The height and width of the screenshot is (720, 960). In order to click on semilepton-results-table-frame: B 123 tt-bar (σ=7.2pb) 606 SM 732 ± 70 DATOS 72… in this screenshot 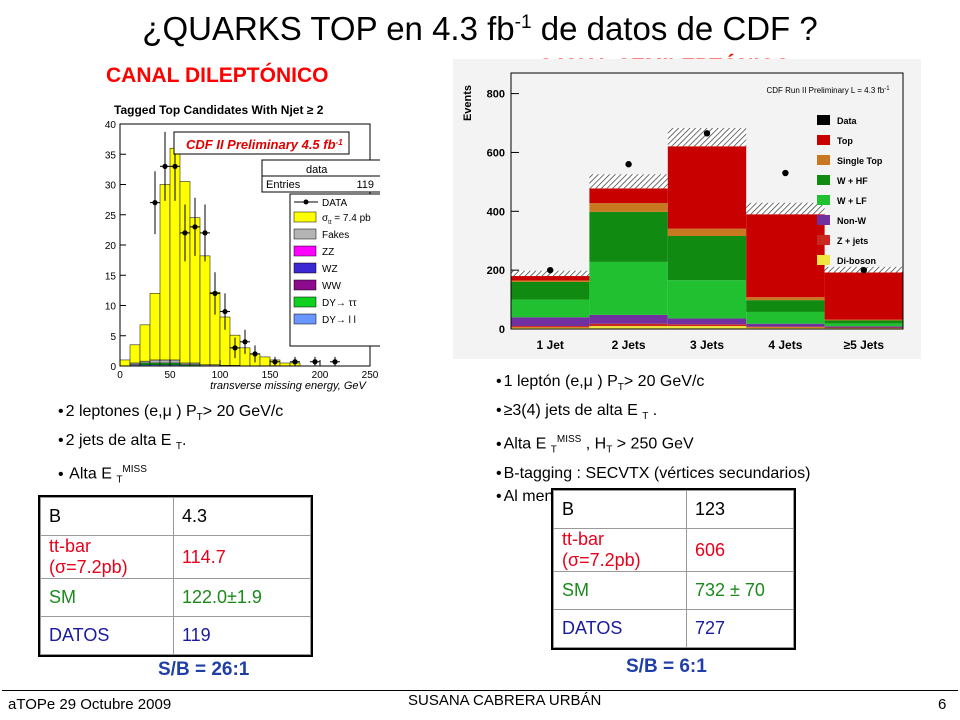, I will do `click(673, 569)`.